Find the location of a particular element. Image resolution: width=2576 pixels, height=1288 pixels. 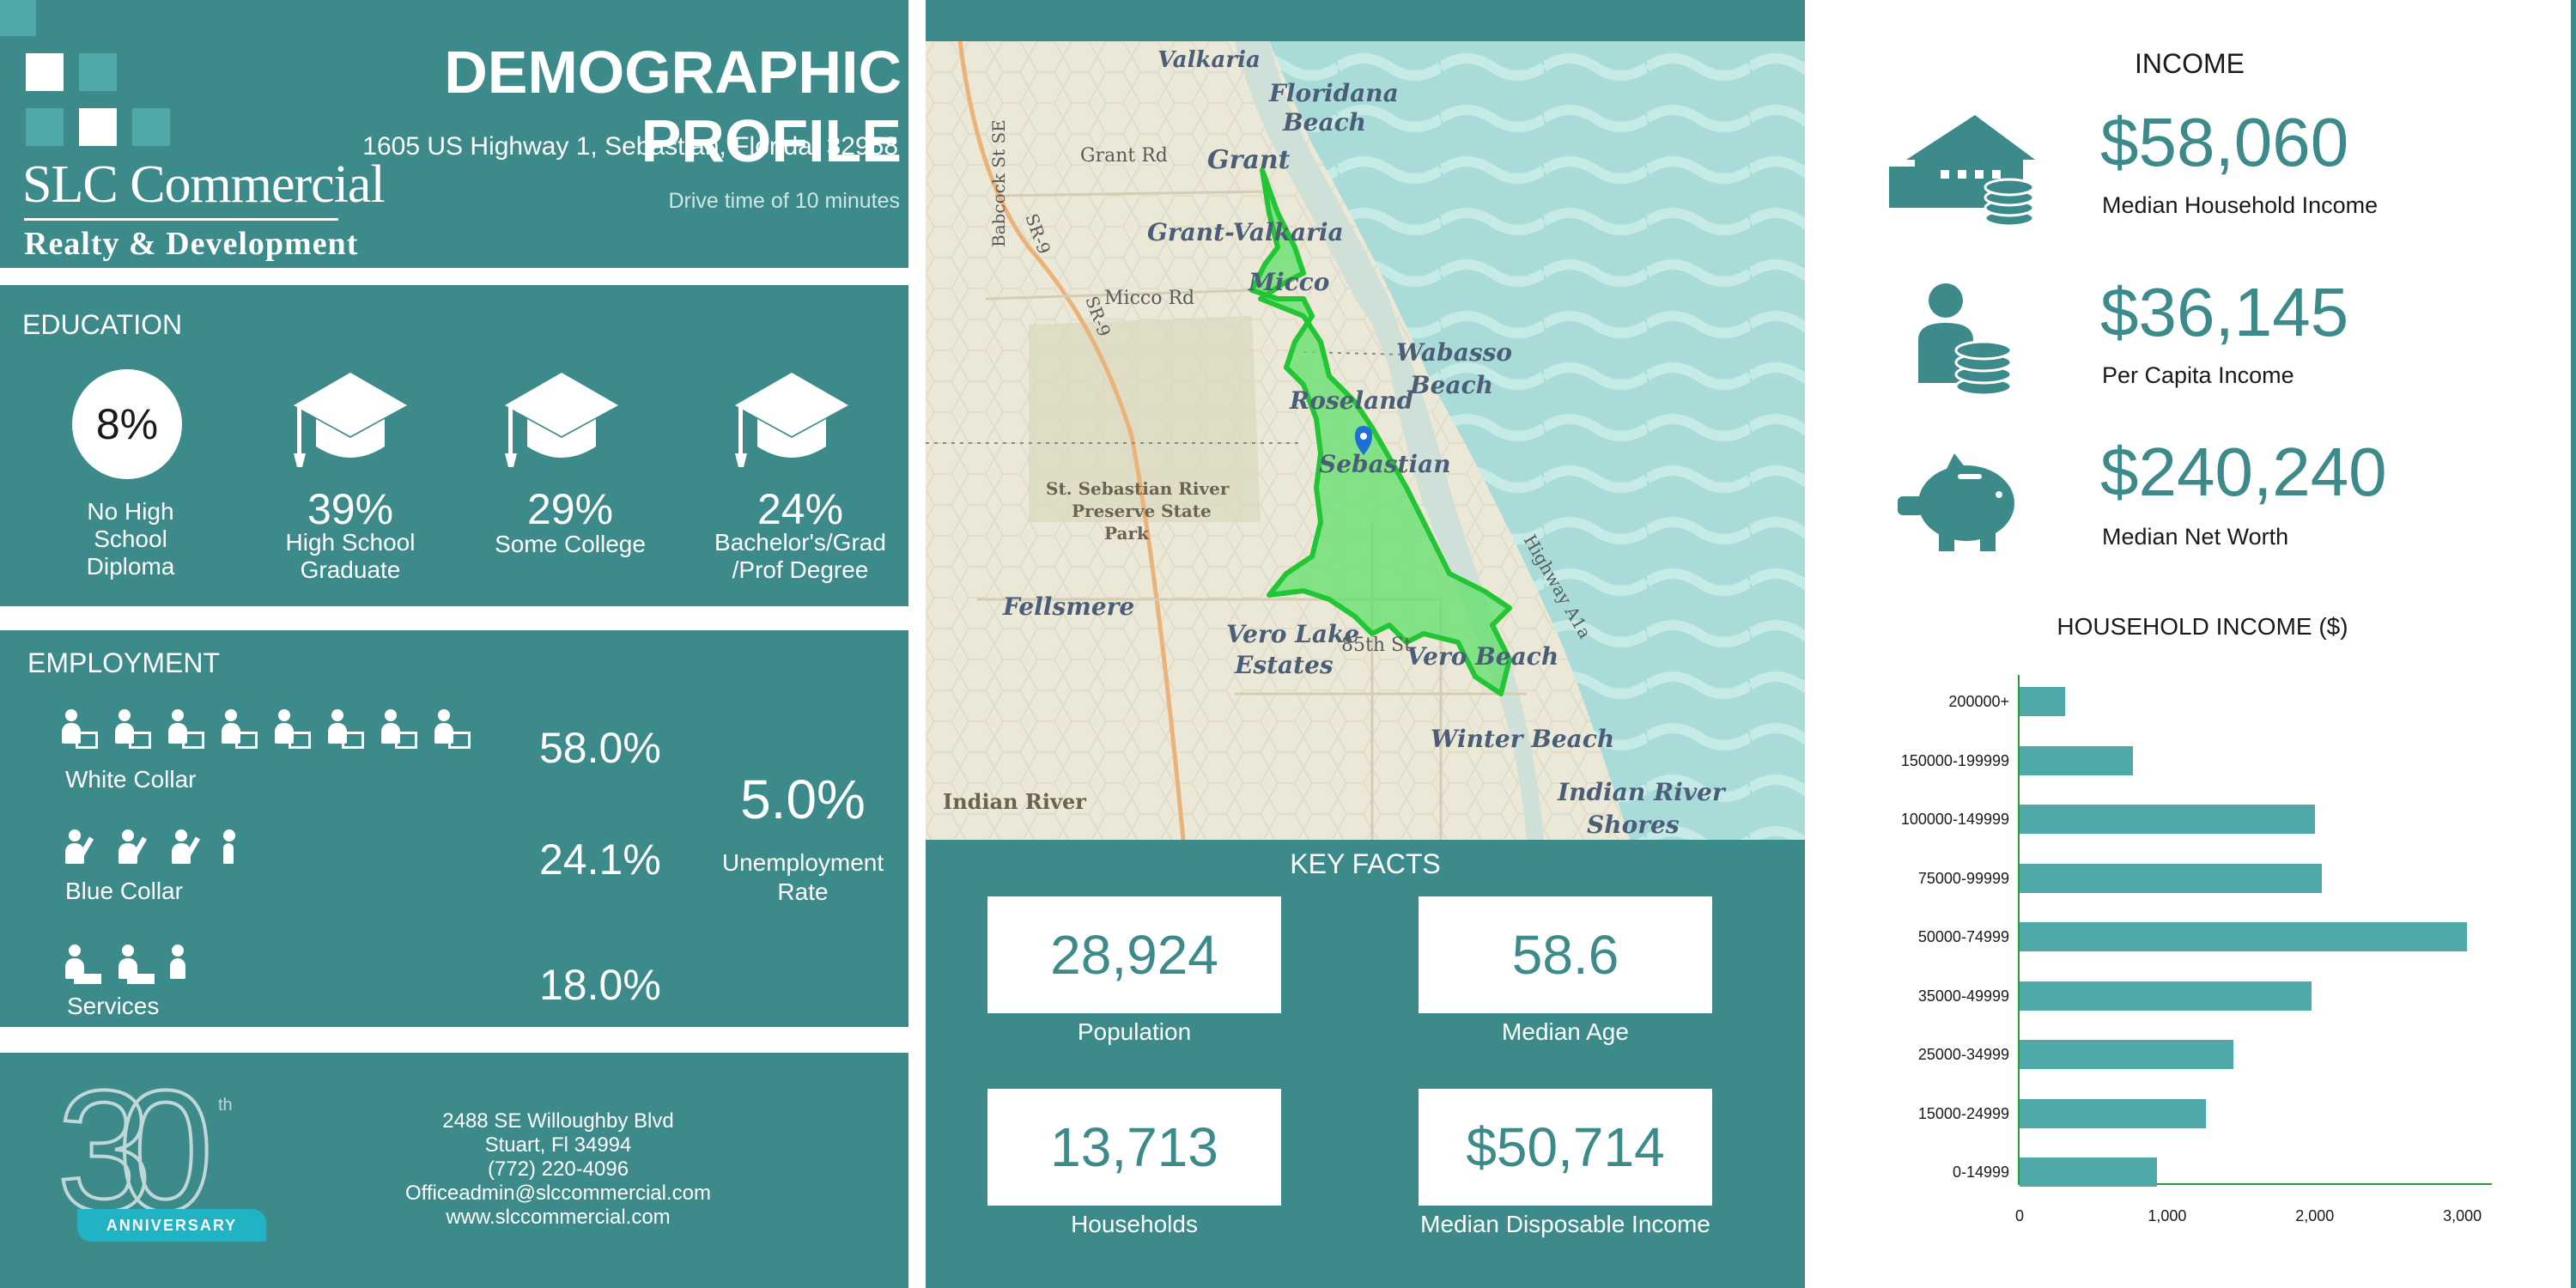

logo-divider is located at coordinates (181, 219).